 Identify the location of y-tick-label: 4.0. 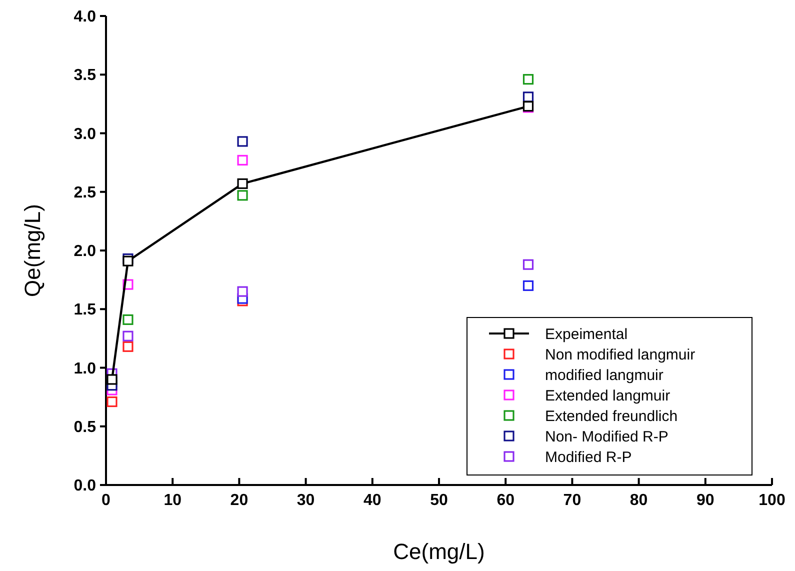
(85, 17).